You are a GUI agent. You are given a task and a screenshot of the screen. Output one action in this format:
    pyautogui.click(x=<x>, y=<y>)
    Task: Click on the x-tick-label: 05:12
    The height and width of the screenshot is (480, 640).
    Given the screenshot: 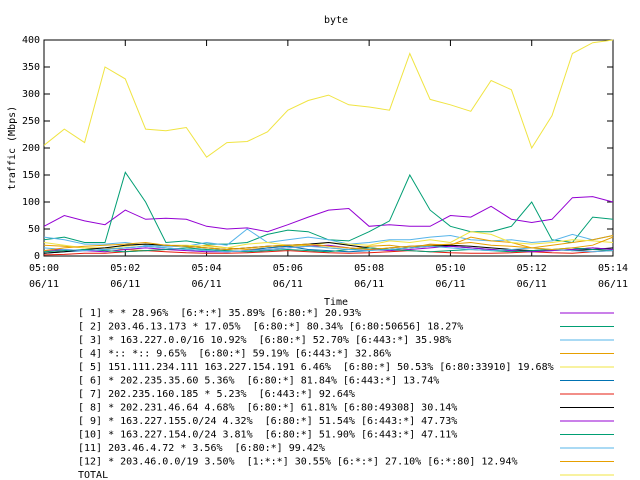 What is the action you would take?
    pyautogui.click(x=532, y=268)
    